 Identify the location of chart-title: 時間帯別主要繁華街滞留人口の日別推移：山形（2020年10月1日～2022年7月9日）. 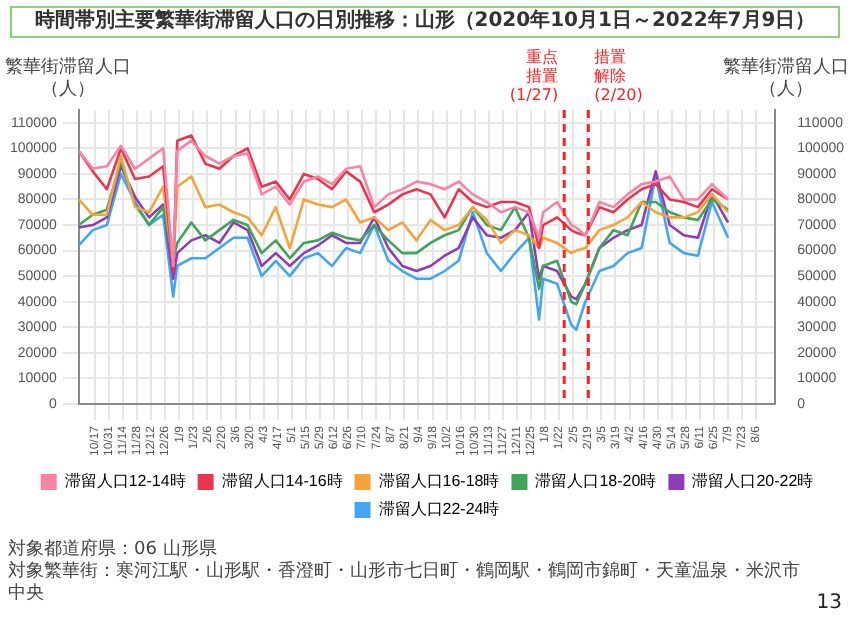
(425, 22).